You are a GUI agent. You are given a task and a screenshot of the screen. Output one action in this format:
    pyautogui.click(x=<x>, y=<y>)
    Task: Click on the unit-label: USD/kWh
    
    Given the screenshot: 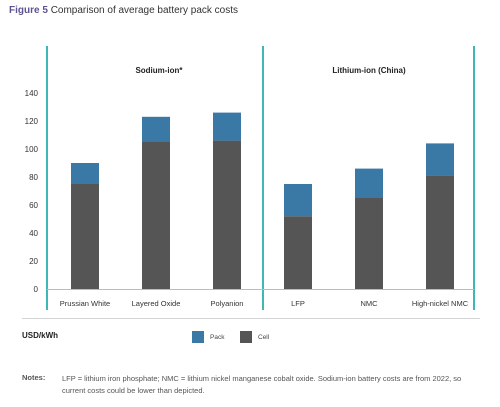 What is the action you would take?
    pyautogui.click(x=40, y=335)
    